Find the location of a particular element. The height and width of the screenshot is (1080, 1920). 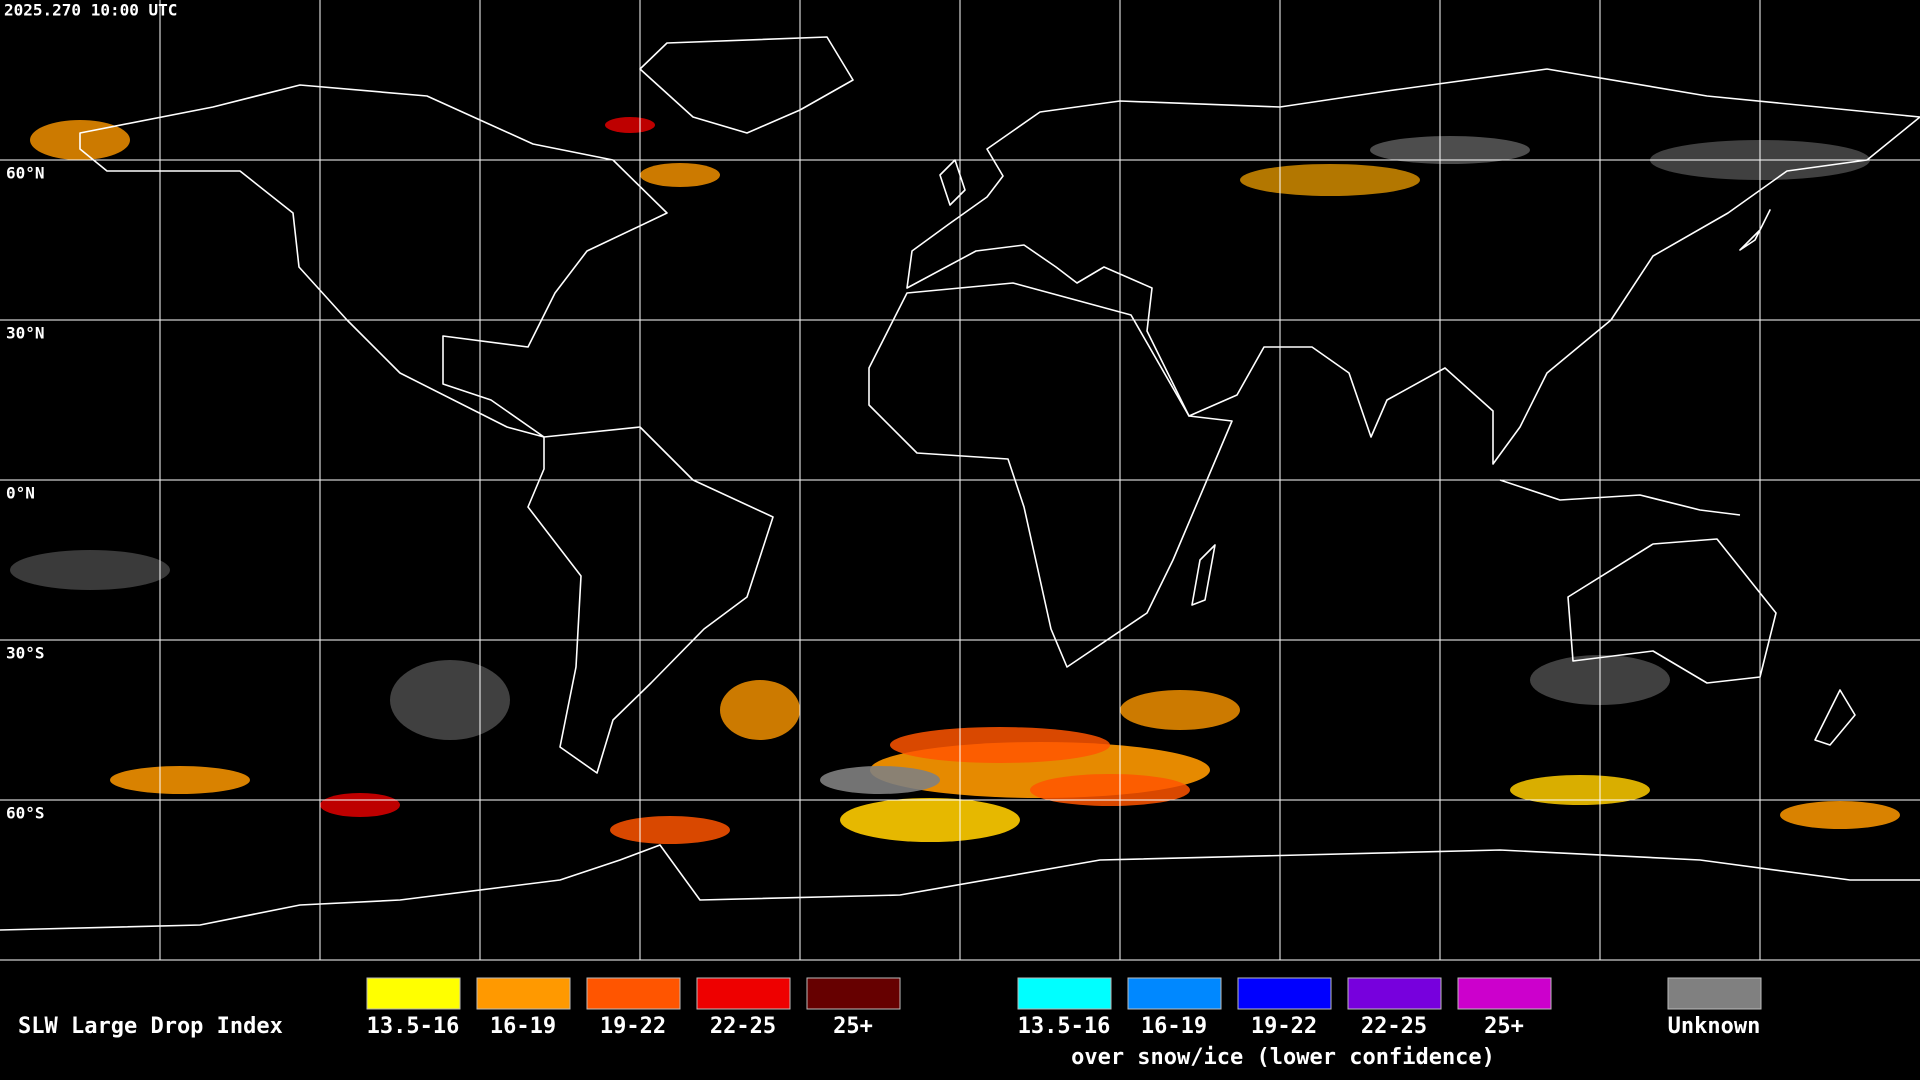

latitude-labels: 60°N 30°N 0°N 30°S 60°S is located at coordinates (25, 493).